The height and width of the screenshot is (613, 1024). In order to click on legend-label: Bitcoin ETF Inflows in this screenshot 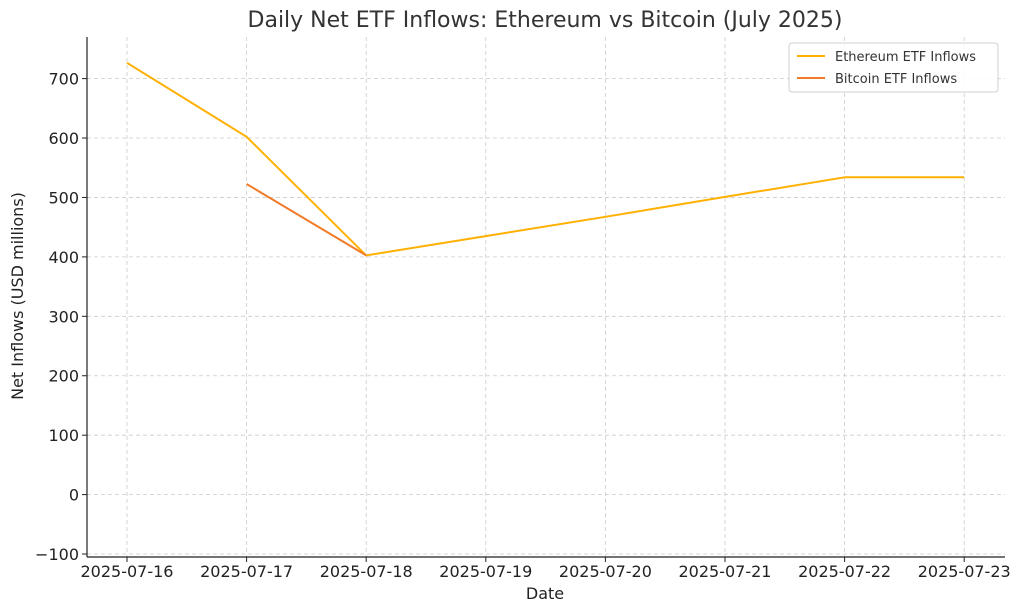, I will do `click(896, 79)`.